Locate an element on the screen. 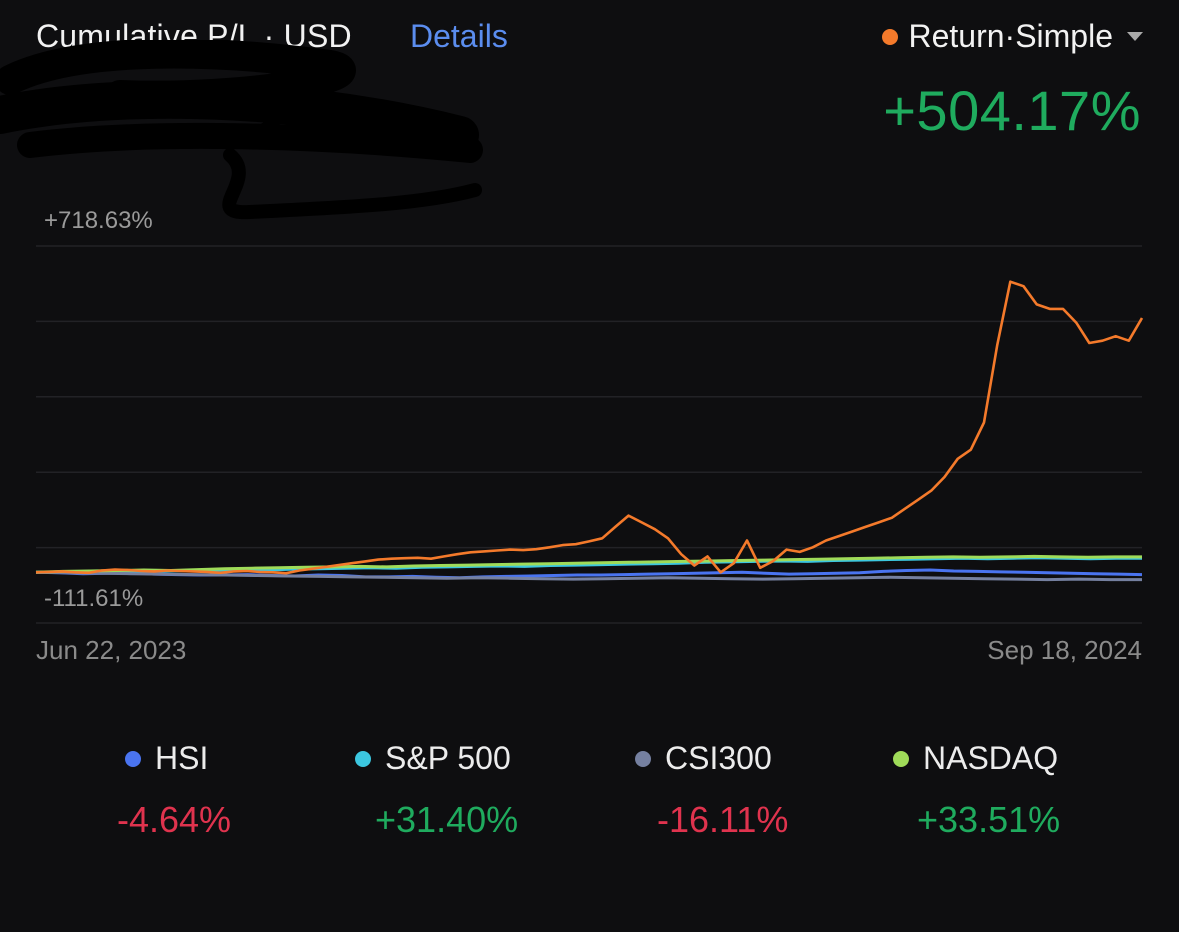  total-return-value: +504.17% is located at coordinates (1012, 110).